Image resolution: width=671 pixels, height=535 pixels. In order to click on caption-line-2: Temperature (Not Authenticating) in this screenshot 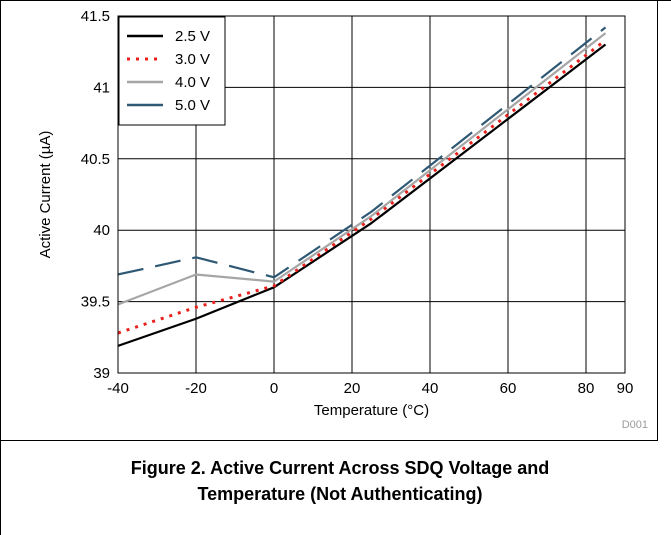, I will do `click(340, 494)`.